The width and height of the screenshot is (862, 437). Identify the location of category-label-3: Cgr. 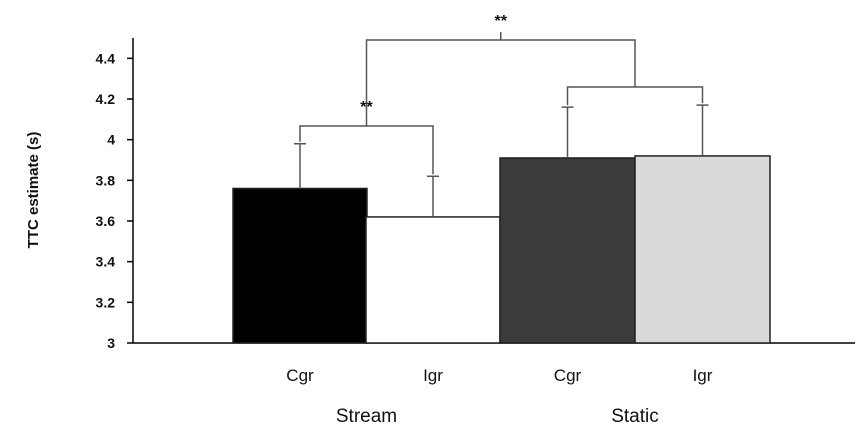
(568, 375).